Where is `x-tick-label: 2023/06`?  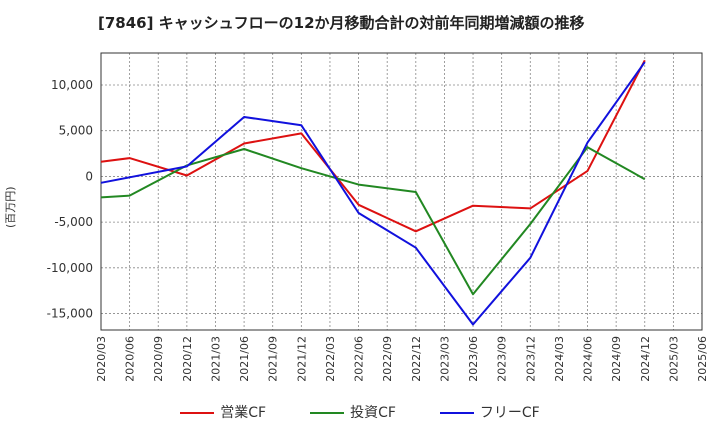
x-tick-label: 2023/06 is located at coordinates (473, 359).